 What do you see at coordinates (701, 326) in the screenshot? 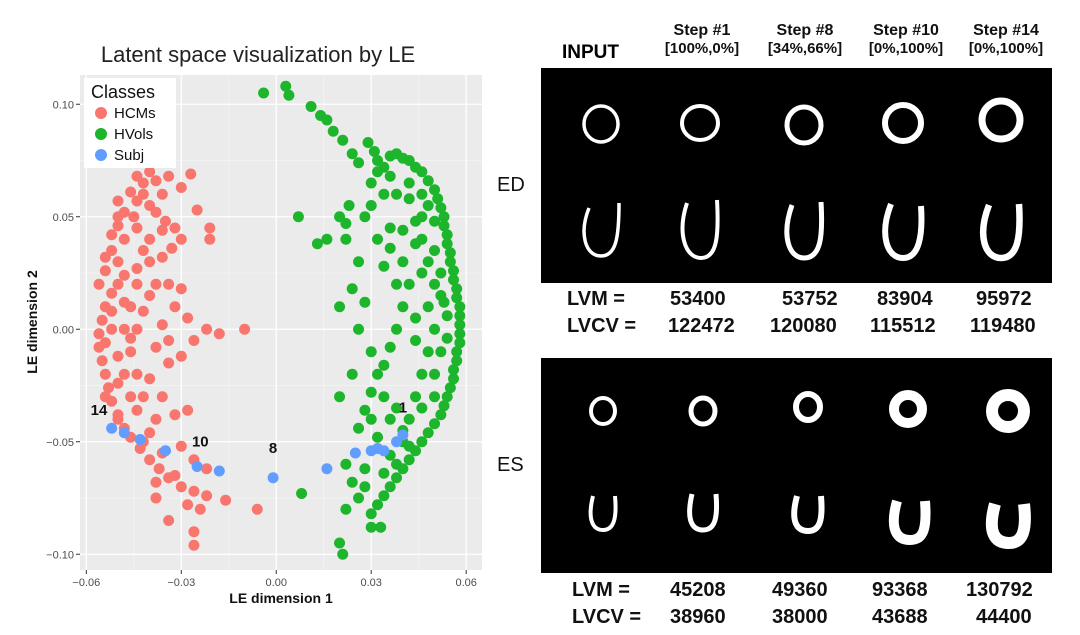
I see `ed-lvcv-value-step1: 122472` at bounding box center [701, 326].